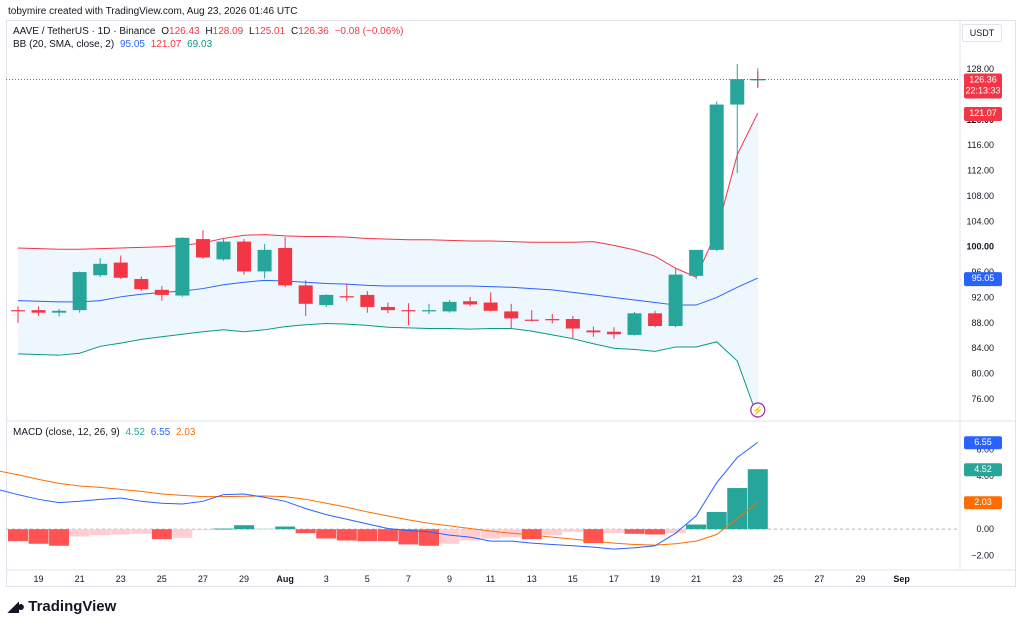 Image resolution: width=1024 pixels, height=630 pixels. I want to click on macd-signal-badge: 2.03, so click(983, 502).